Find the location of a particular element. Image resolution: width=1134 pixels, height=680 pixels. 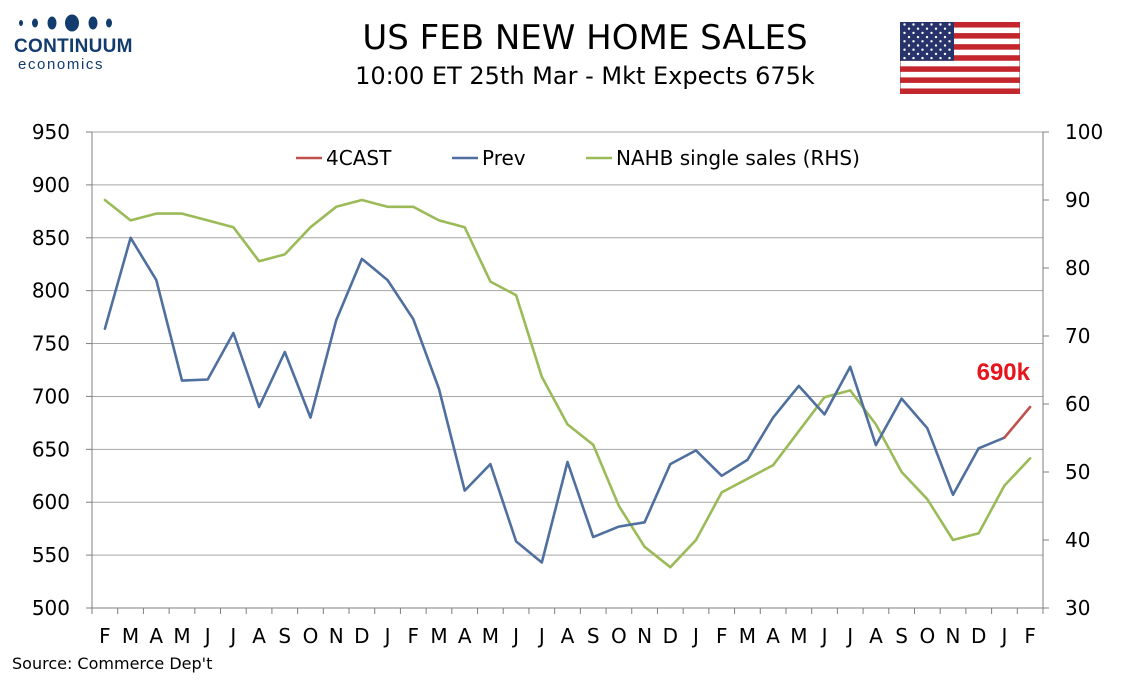

left-axis-tick-label: 600 is located at coordinates (51, 502).